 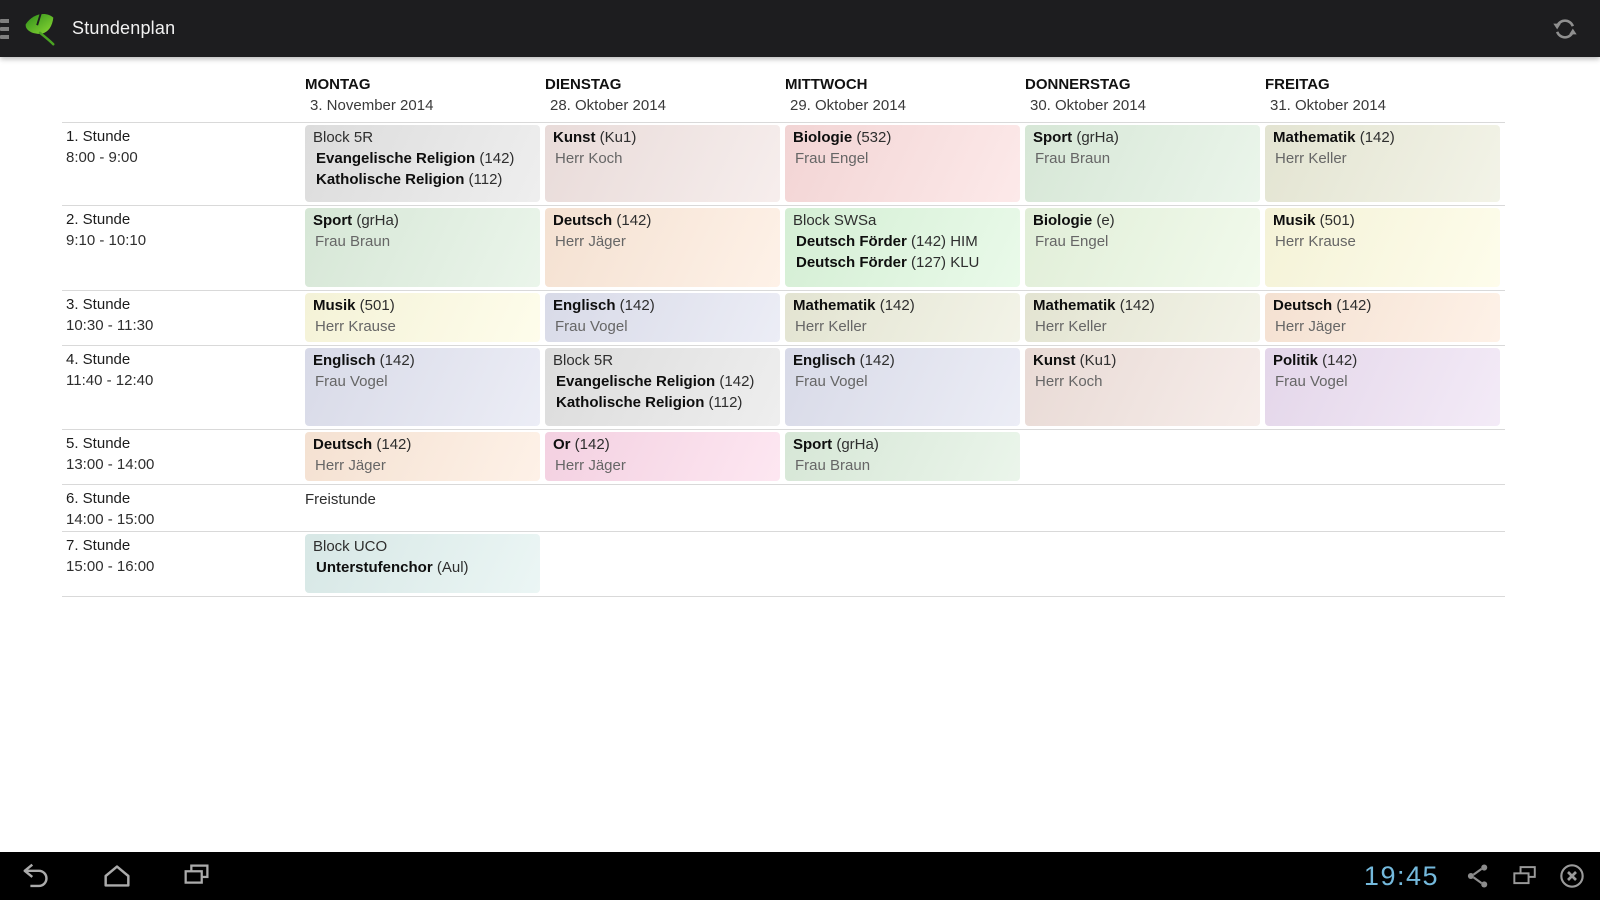 What do you see at coordinates (422, 305) in the screenshot?
I see `lesson-line: Musik (501)` at bounding box center [422, 305].